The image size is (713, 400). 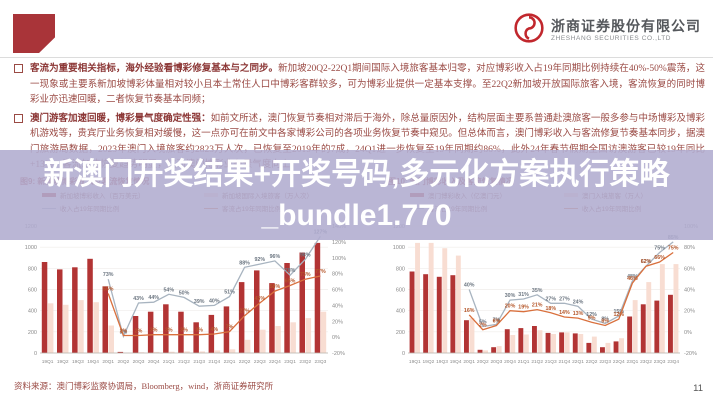 I want to click on svg-text: 77%, so click(x=320, y=272).